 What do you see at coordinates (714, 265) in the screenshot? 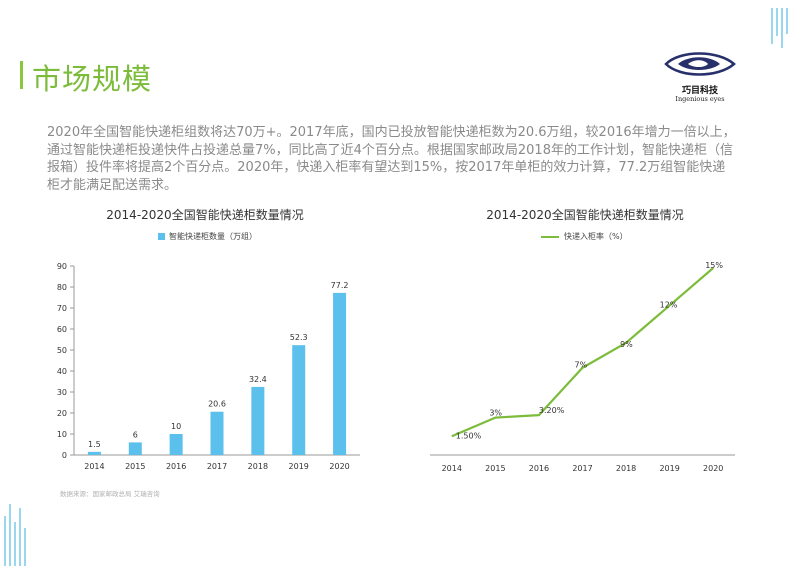
I see `line-data-label: 15%` at bounding box center [714, 265].